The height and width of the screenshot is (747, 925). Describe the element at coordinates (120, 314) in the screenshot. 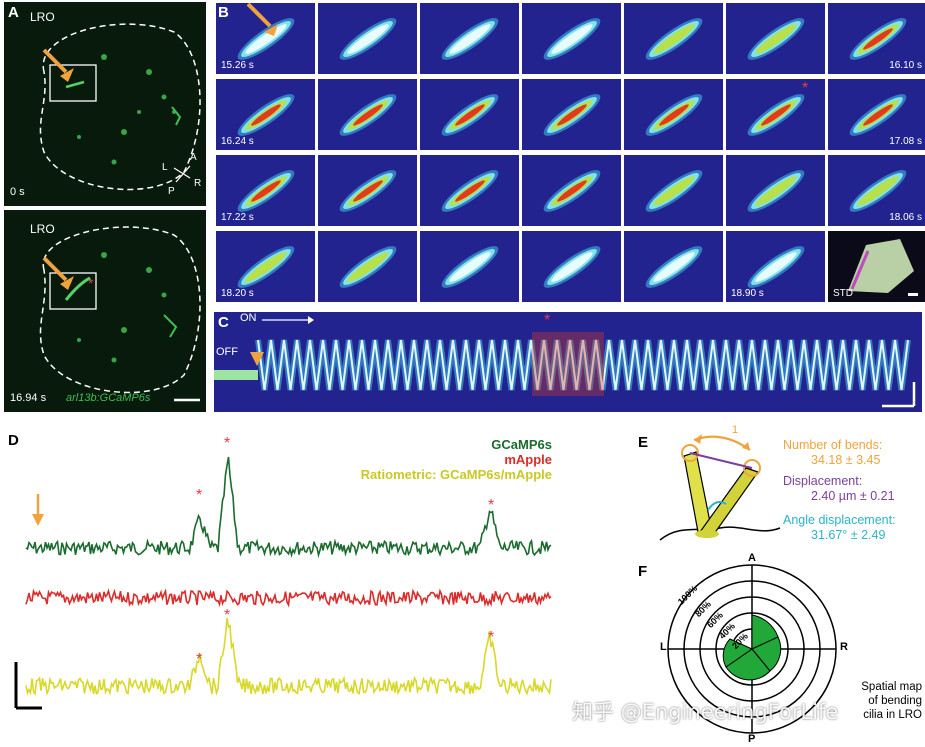

I see `panel-a-bottom-svg: *` at that location.